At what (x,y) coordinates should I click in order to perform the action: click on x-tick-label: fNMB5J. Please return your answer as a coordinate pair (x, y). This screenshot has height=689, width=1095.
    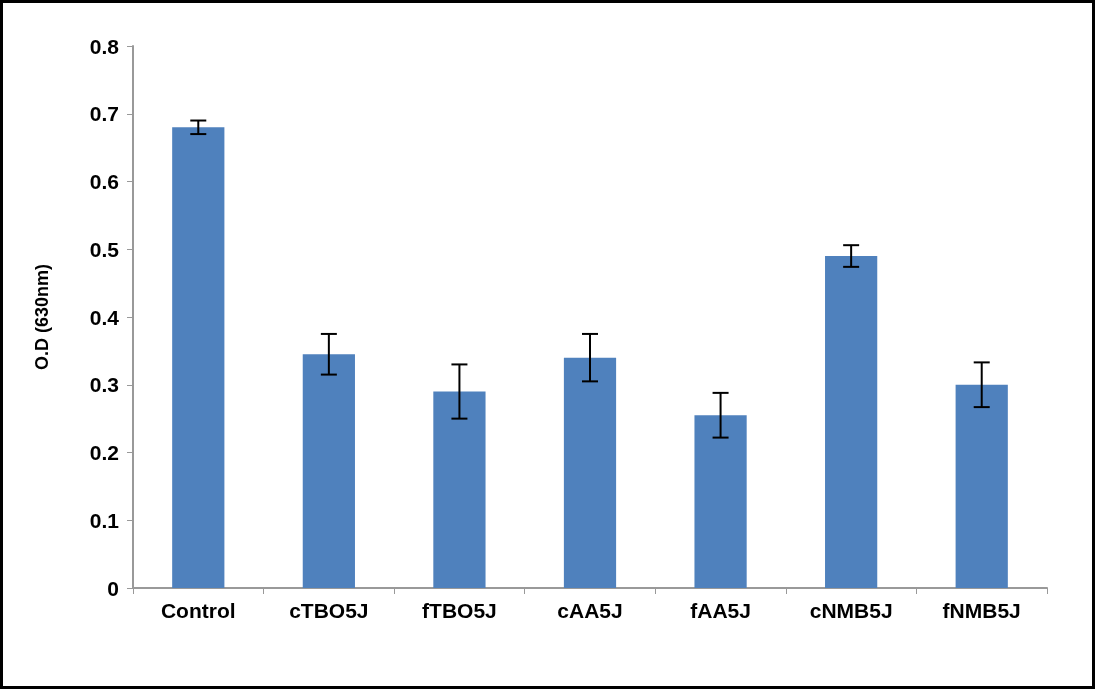
    Looking at the image, I should click on (981, 610).